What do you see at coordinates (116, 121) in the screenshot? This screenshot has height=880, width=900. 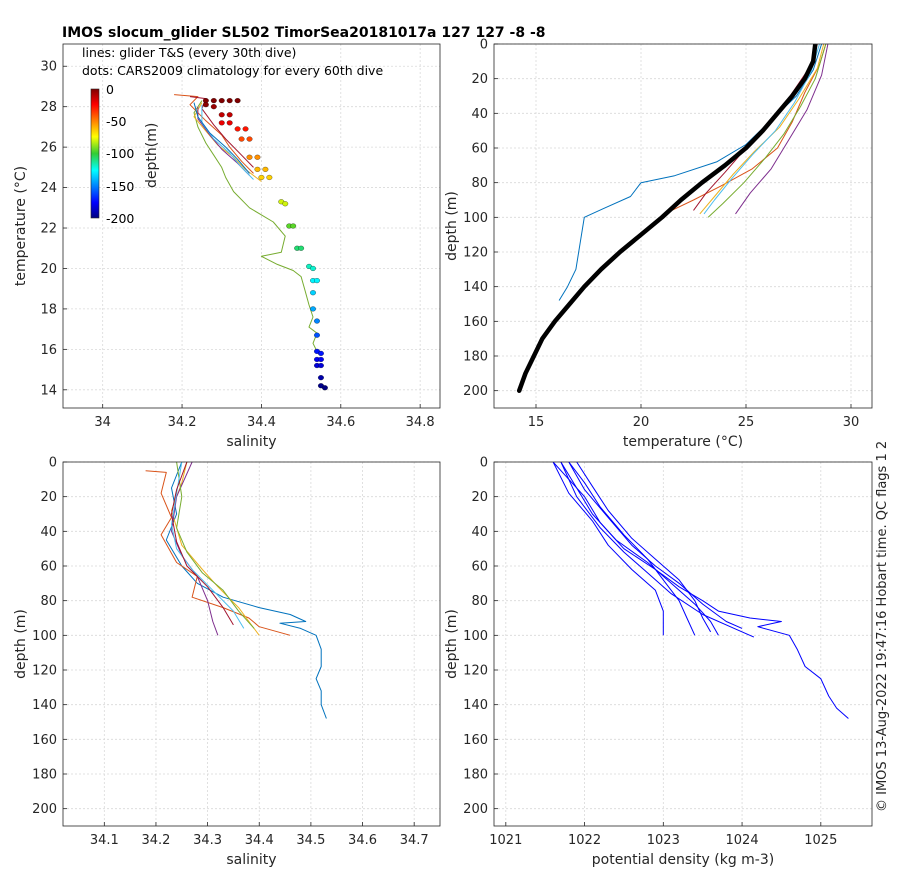 I see `colorbar-tick: -50` at bounding box center [116, 121].